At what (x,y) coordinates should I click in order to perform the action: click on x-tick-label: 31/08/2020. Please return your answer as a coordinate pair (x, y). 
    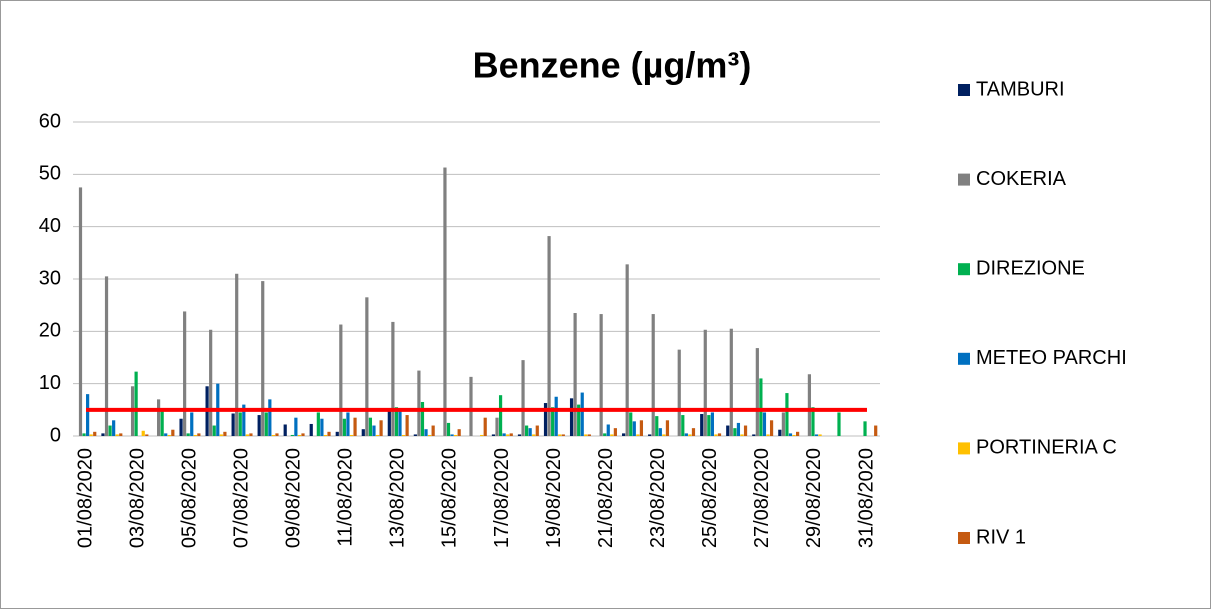
    Looking at the image, I should click on (866, 498).